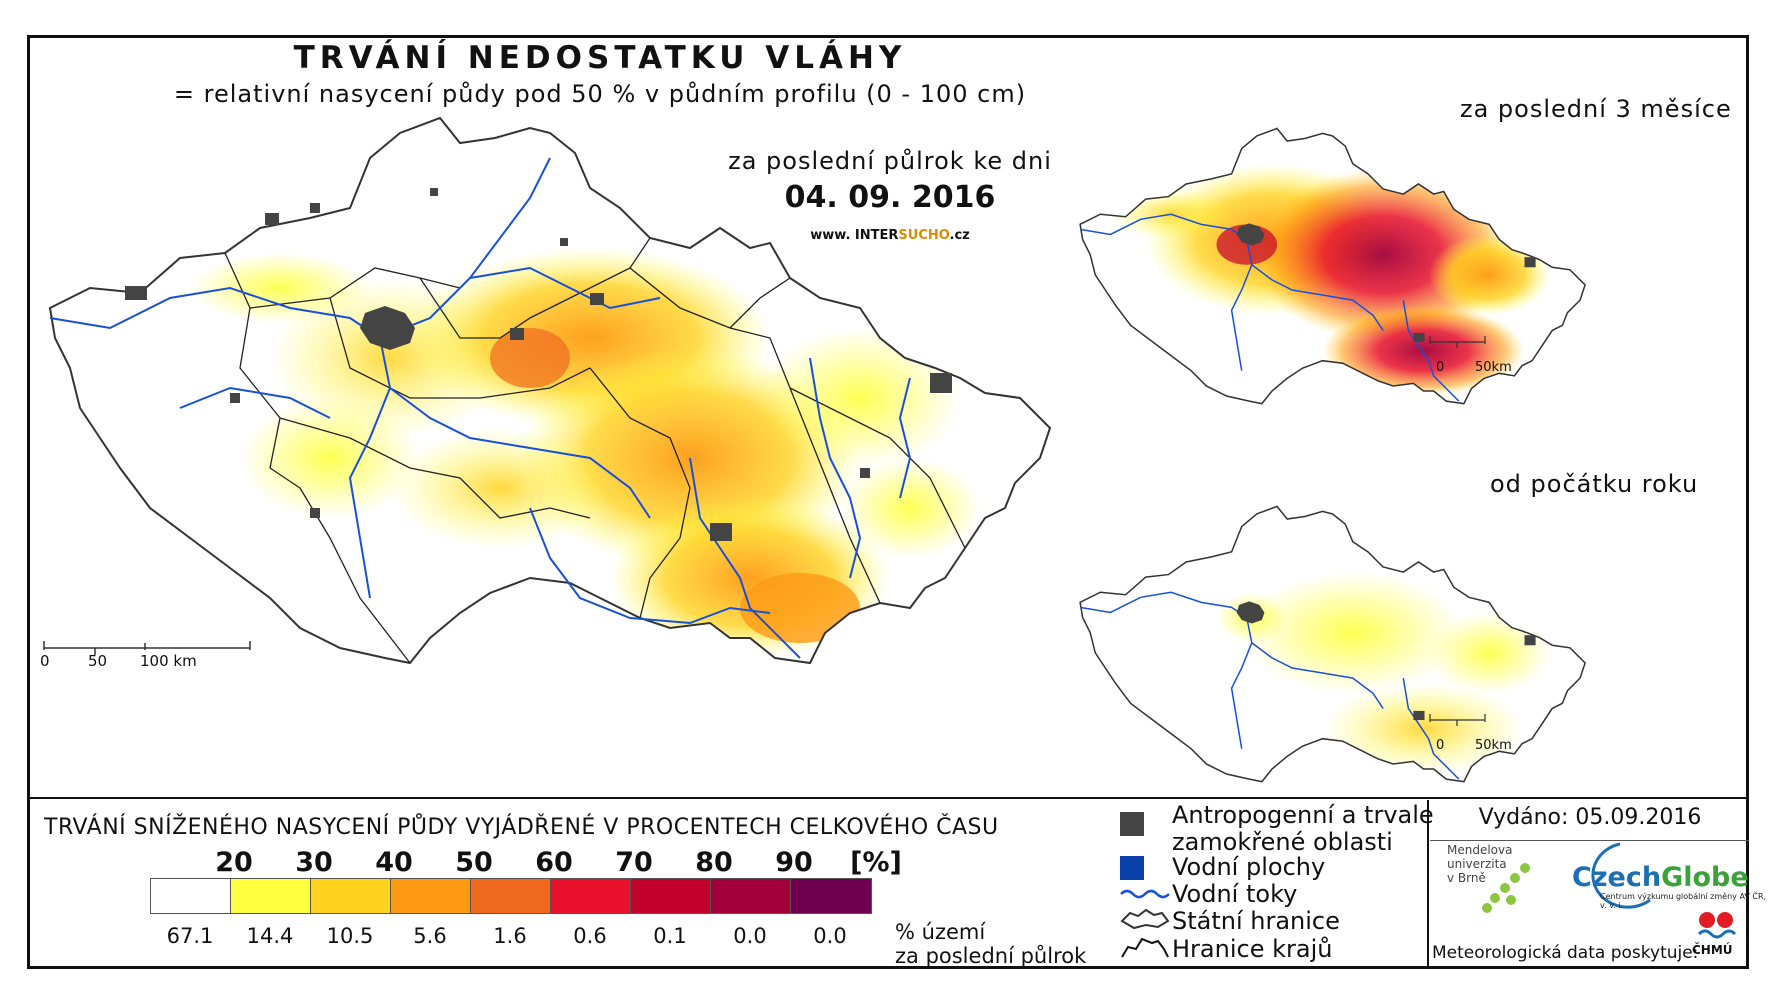  Describe the element at coordinates (1282, 842) in the screenshot. I see `urban-label-line2: zamokřené oblasti` at that location.